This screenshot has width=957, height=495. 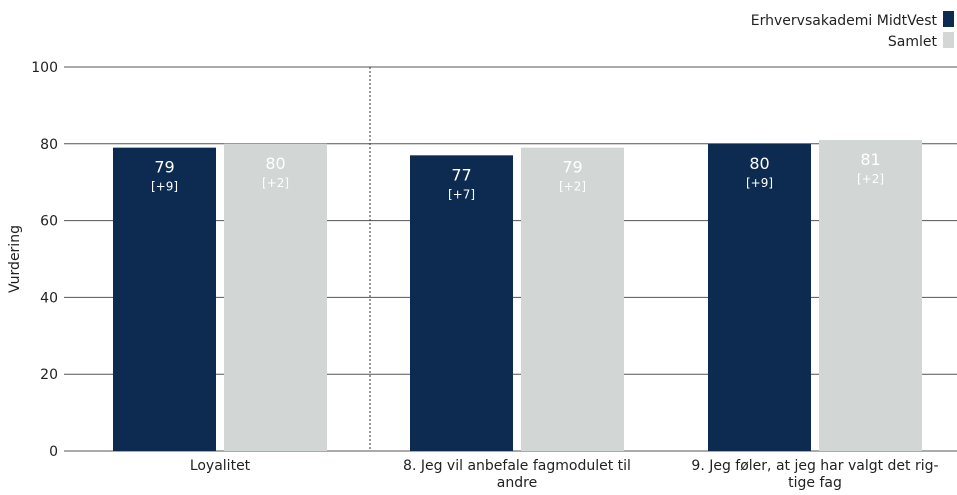 I want to click on x-tick-label: 8. Jeg vil anbefale fagmodulet til, so click(x=517, y=466).